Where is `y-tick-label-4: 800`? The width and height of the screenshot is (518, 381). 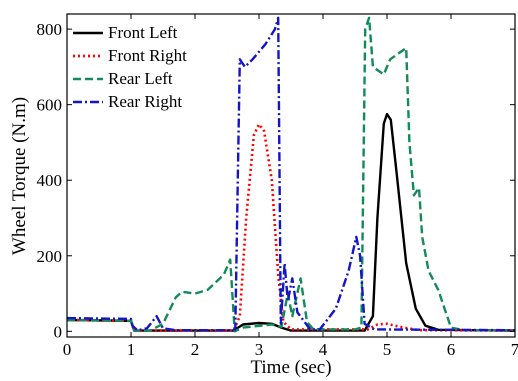
y-tick-label-4: 800 is located at coordinates (50, 29).